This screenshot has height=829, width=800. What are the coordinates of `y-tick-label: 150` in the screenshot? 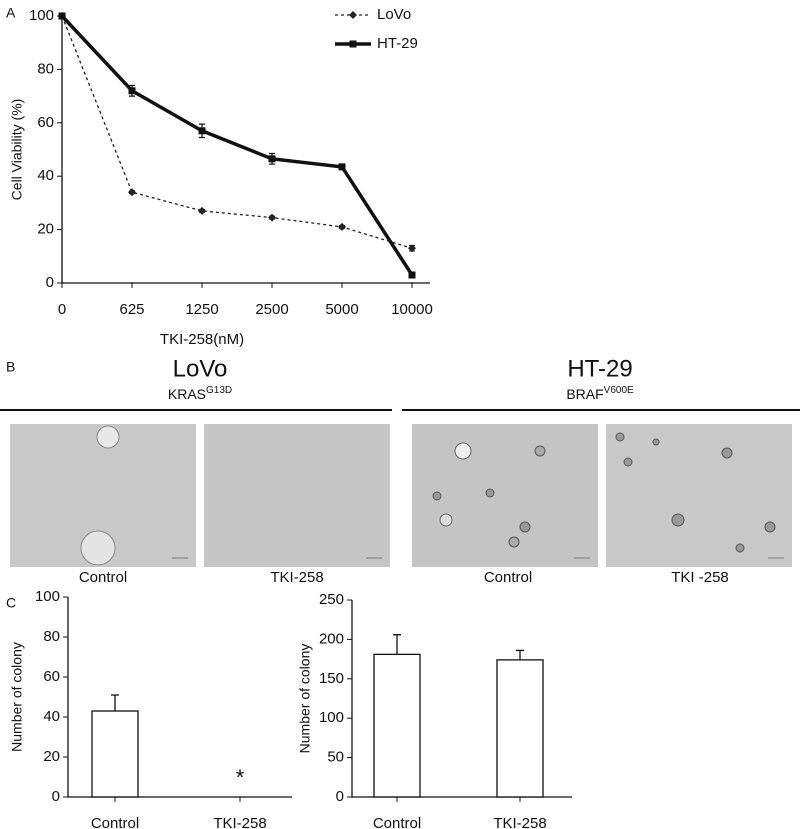 It's located at (331, 678).